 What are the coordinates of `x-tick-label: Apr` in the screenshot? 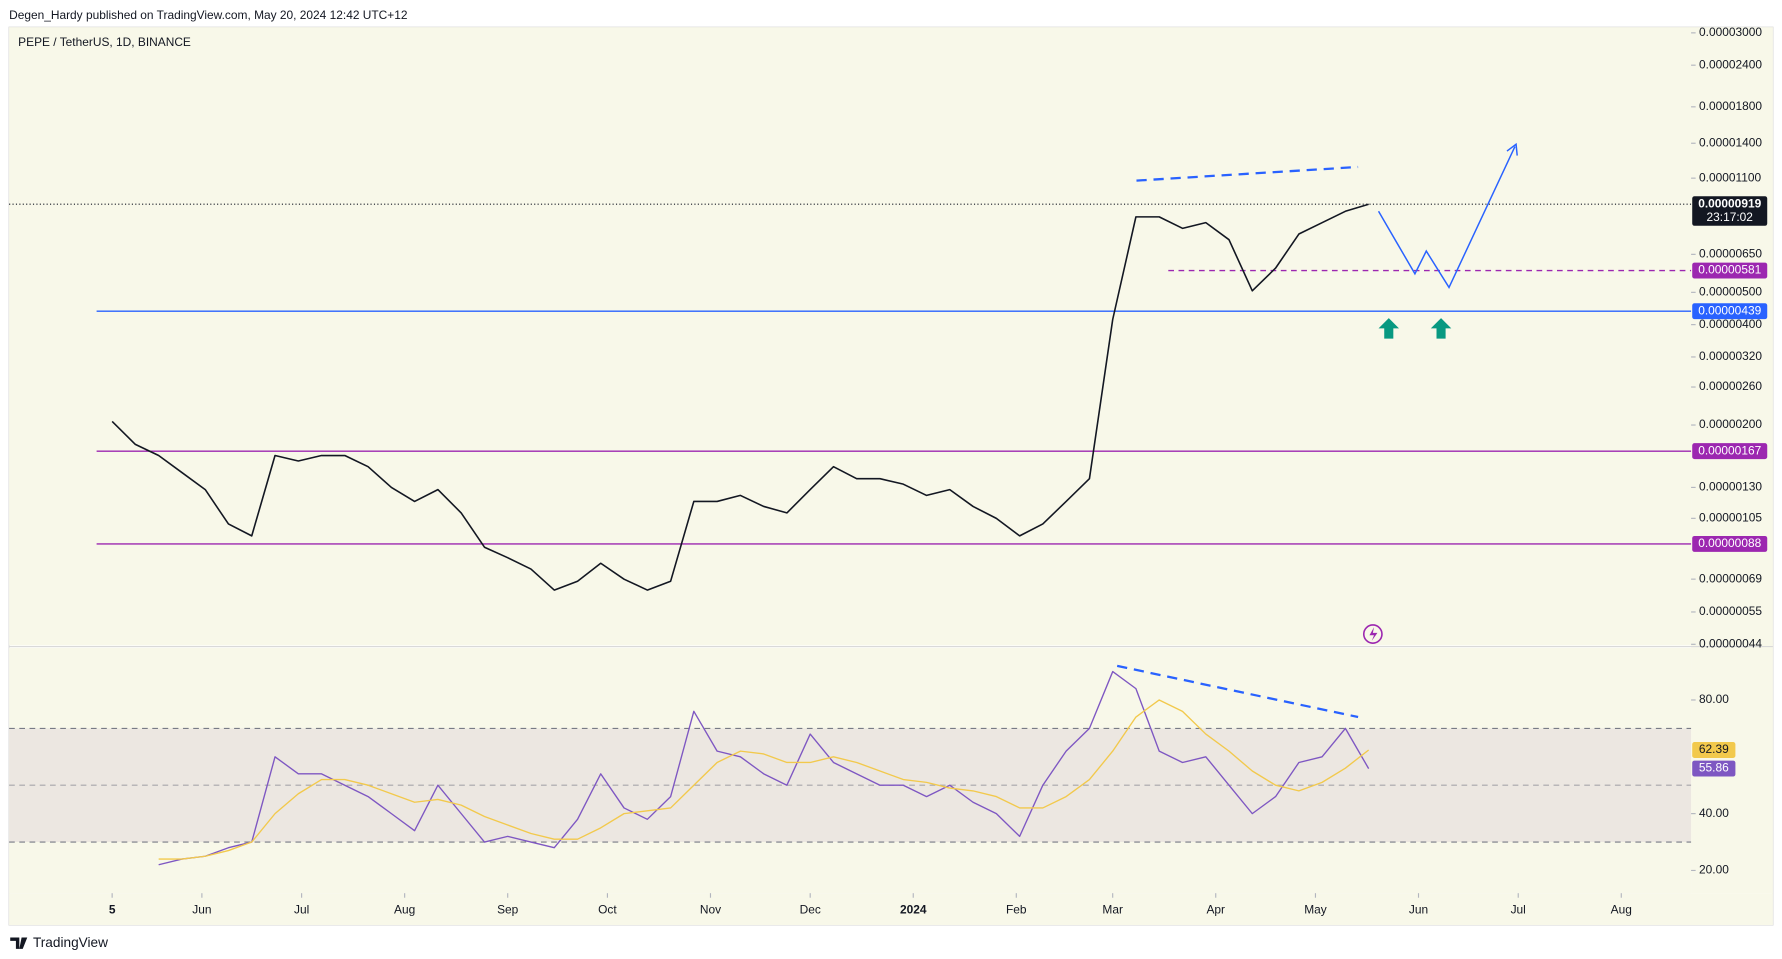 It's located at (1215, 909).